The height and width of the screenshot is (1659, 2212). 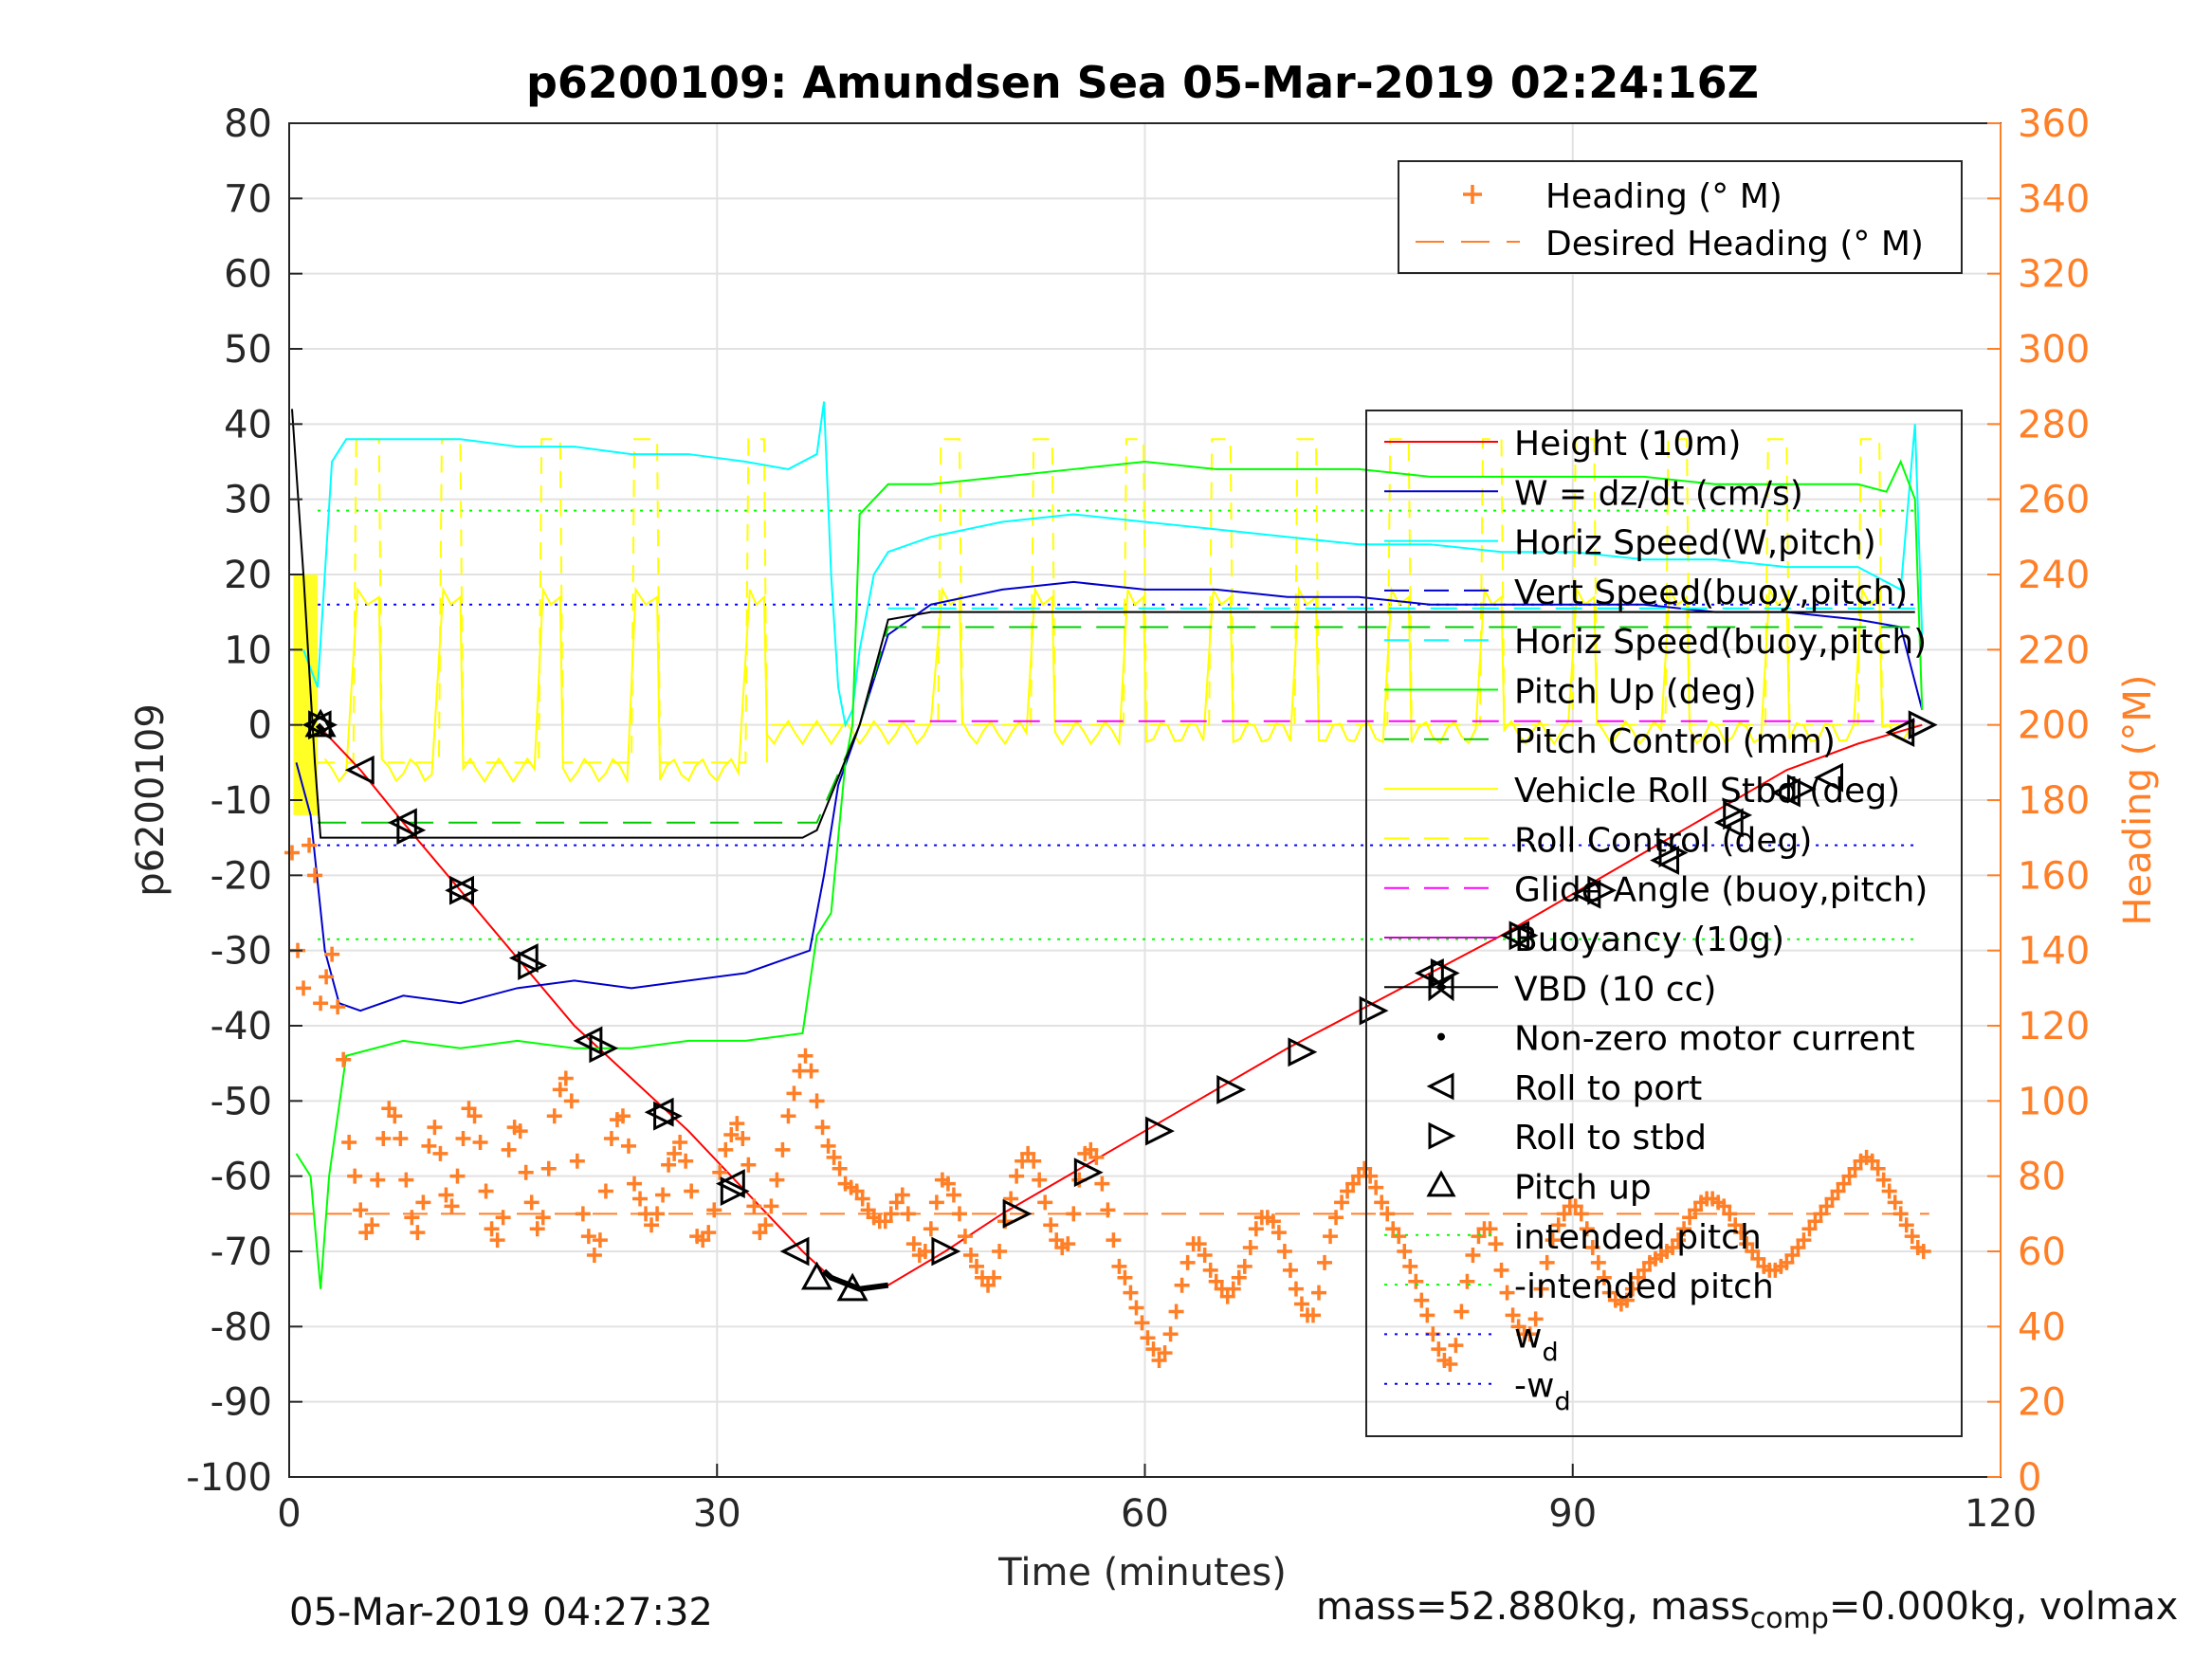 What do you see at coordinates (248, 650) in the screenshot?
I see `y-tick-label: 10` at bounding box center [248, 650].